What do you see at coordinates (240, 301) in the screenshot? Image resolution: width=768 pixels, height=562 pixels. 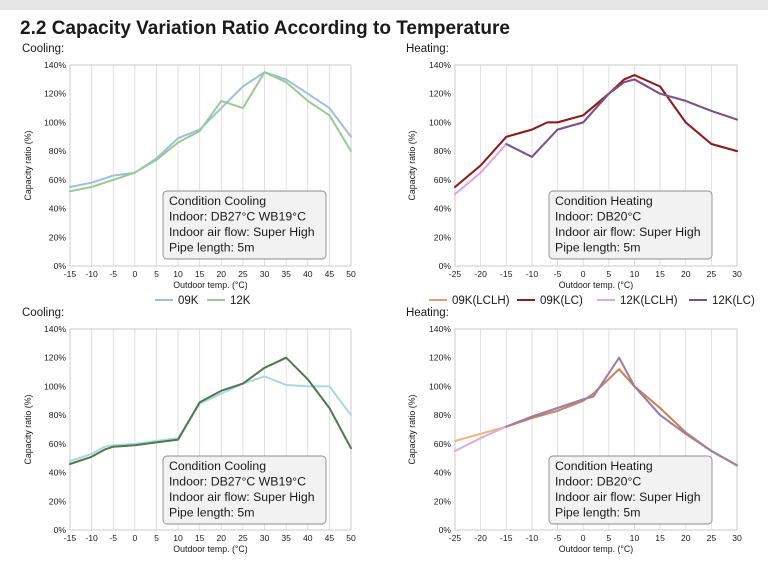 I see `legend-label: 12K` at bounding box center [240, 301].